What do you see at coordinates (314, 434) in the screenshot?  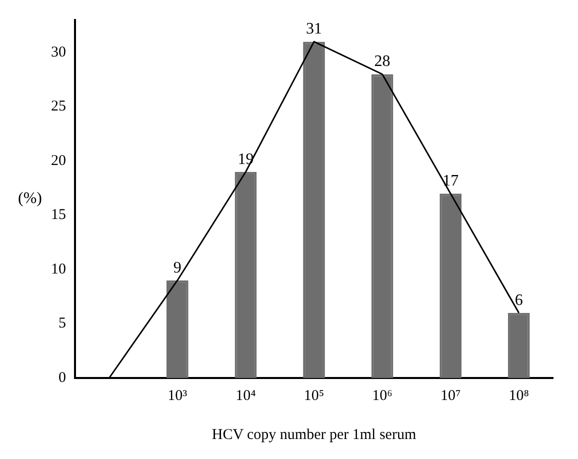 I see `x-axis-title: HCV copy number per 1ml serum` at bounding box center [314, 434].